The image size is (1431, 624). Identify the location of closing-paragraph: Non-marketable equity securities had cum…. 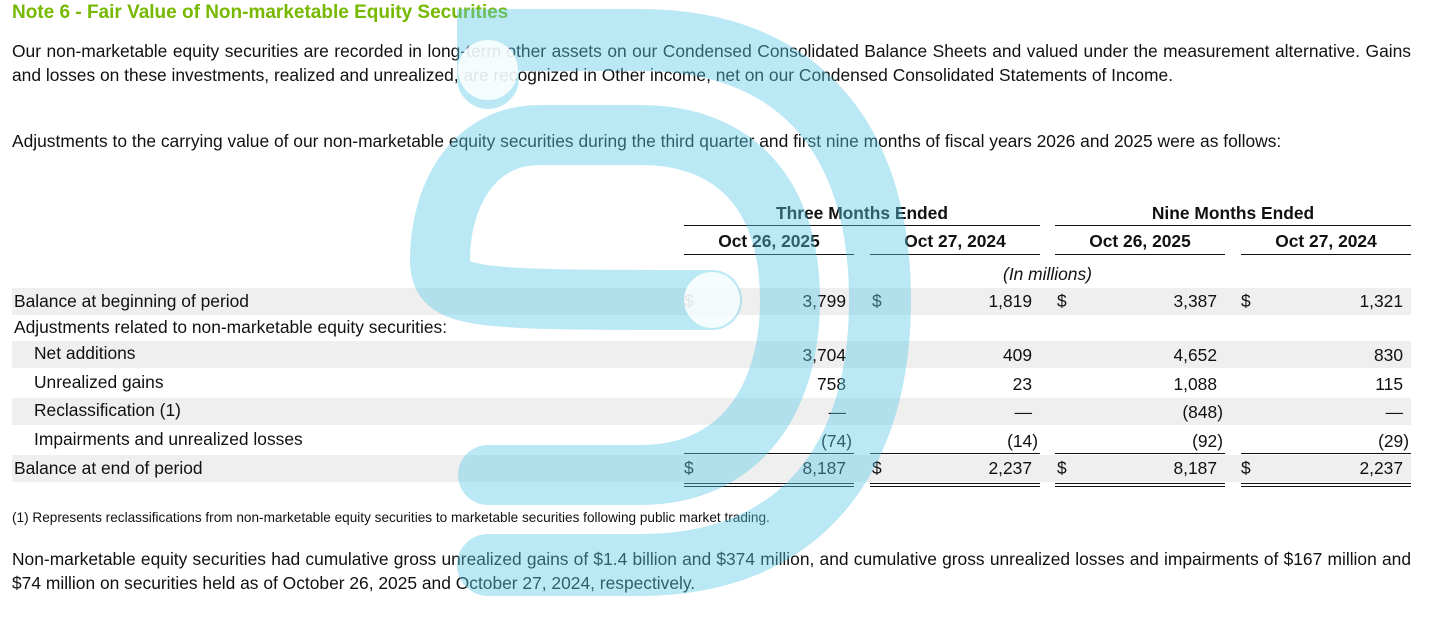
(711, 571).